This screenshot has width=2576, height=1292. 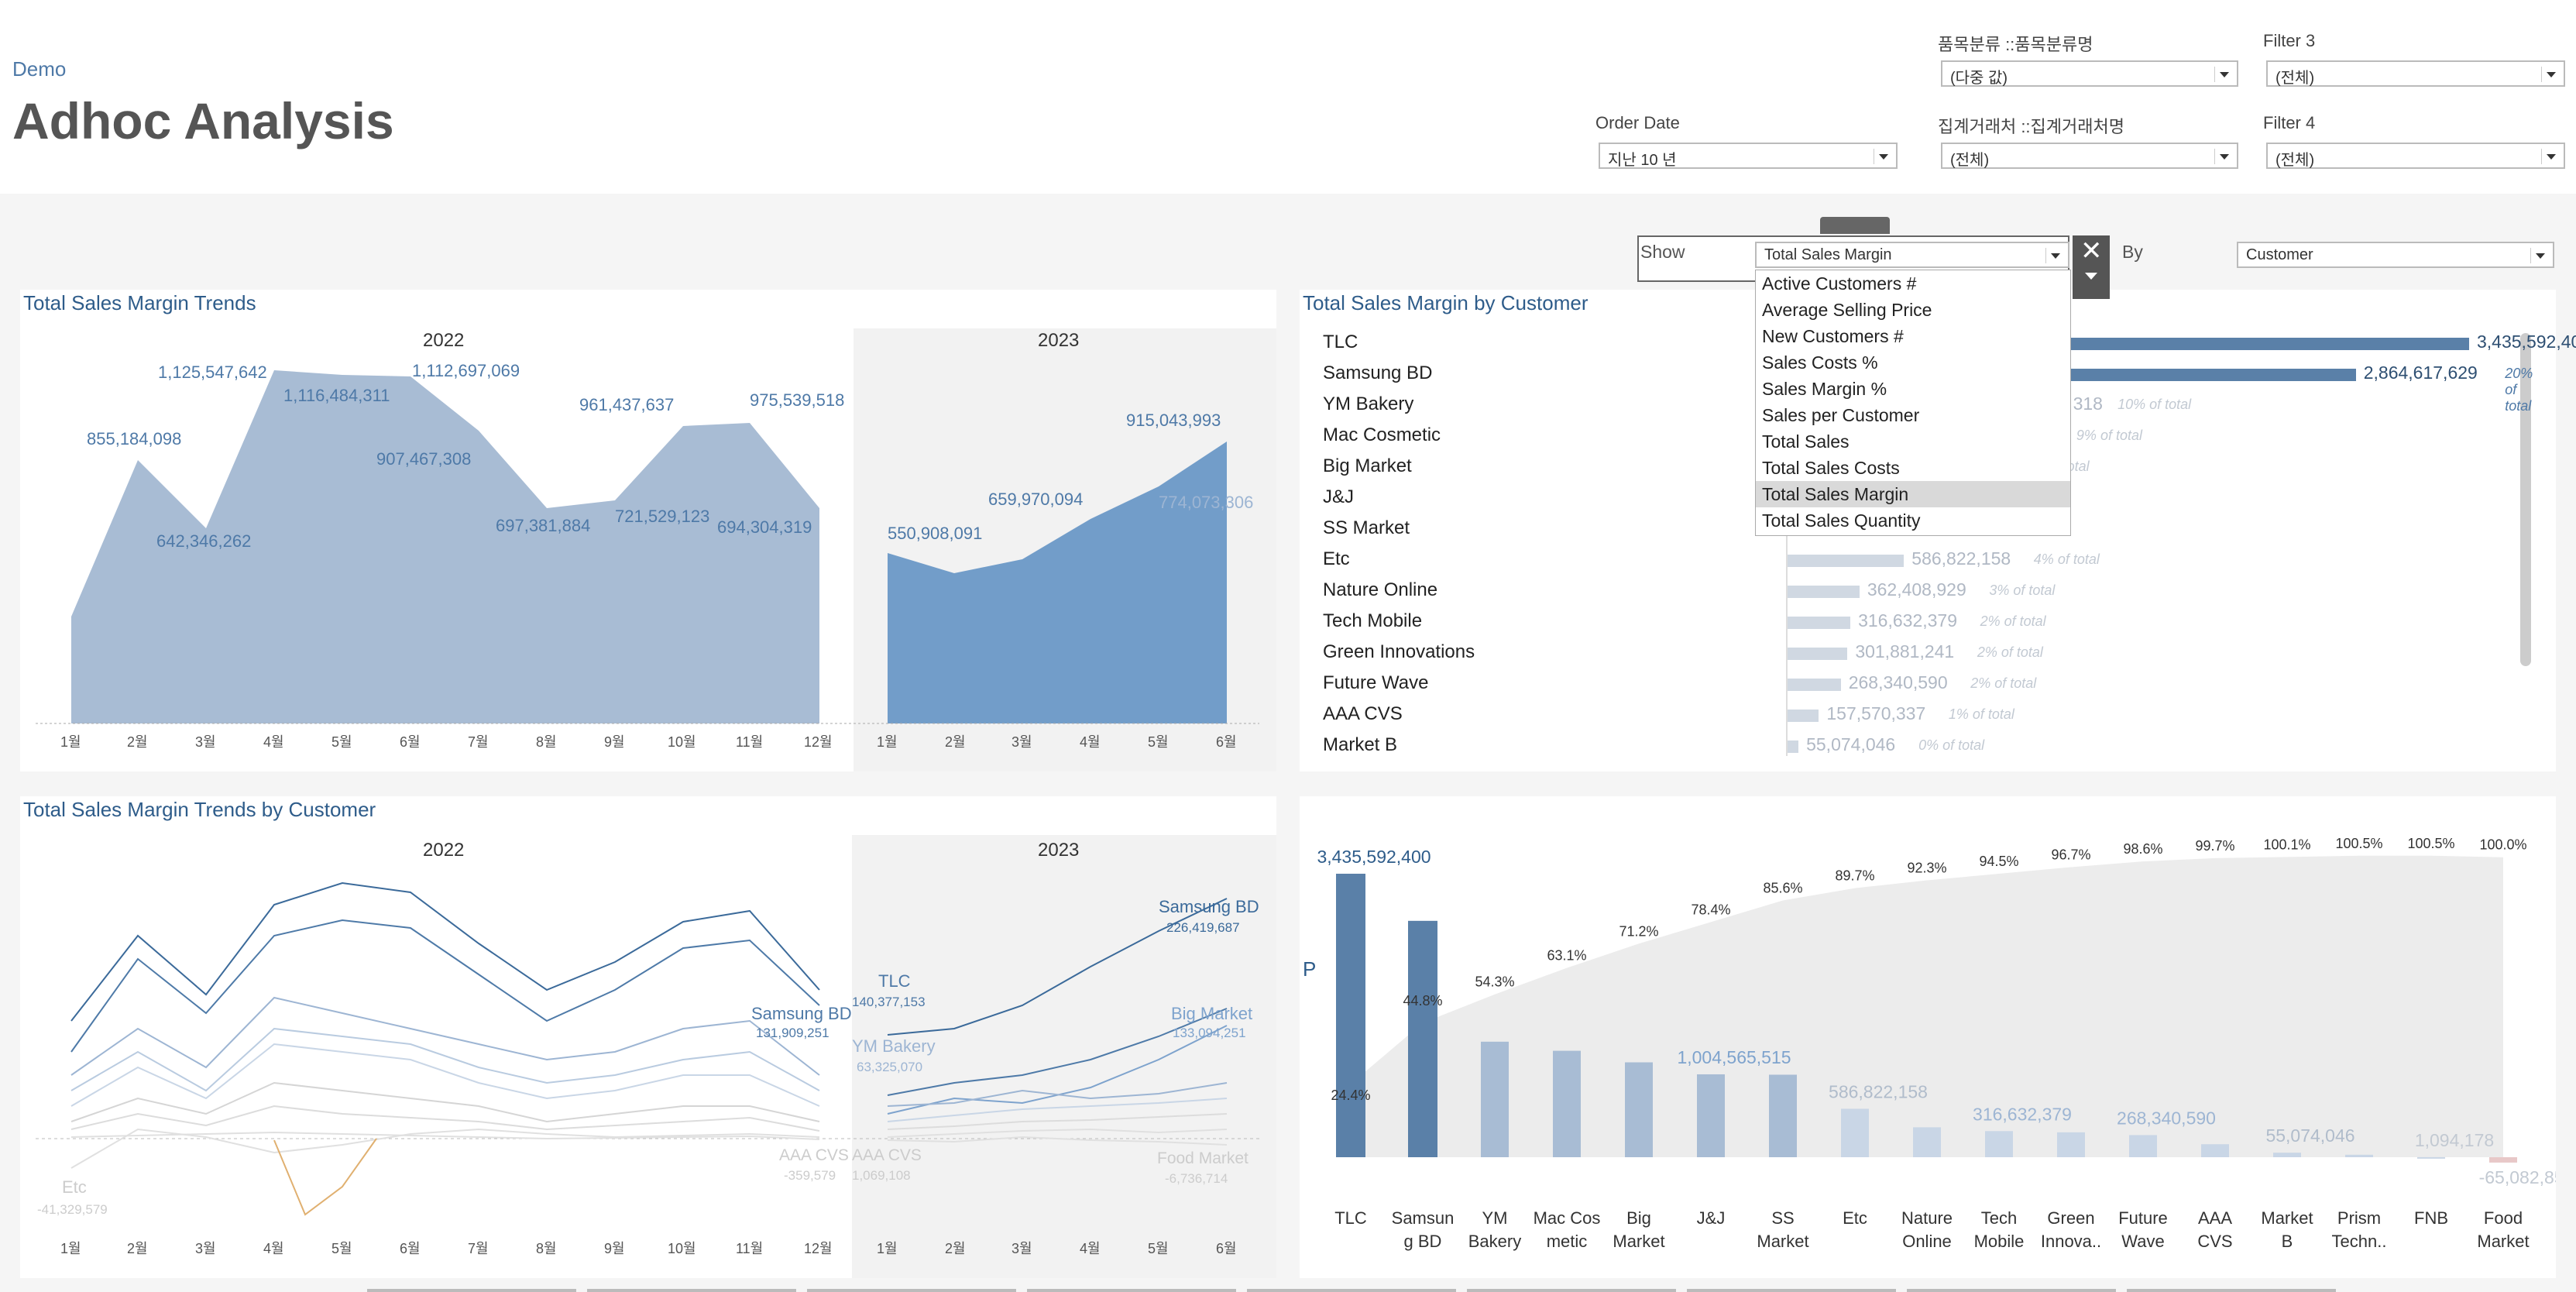 What do you see at coordinates (2454, 1140) in the screenshot?
I see `bar-value-label: 1,094,178` at bounding box center [2454, 1140].